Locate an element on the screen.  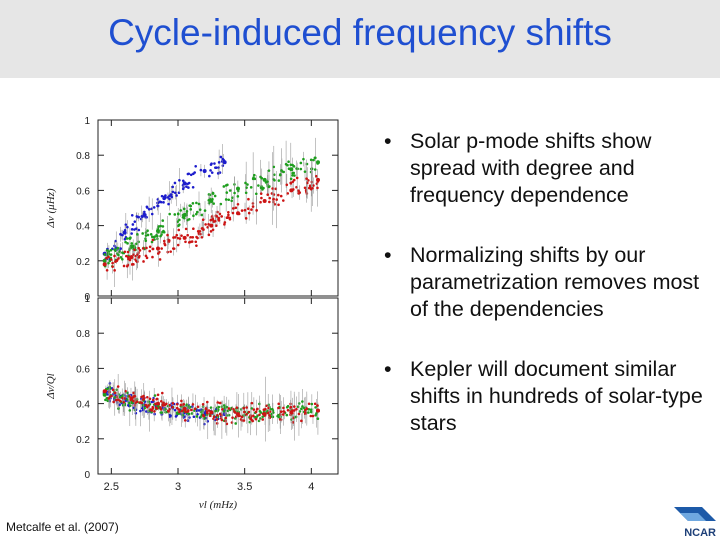
plot-frame-bottom is located at coordinates (218, 386).